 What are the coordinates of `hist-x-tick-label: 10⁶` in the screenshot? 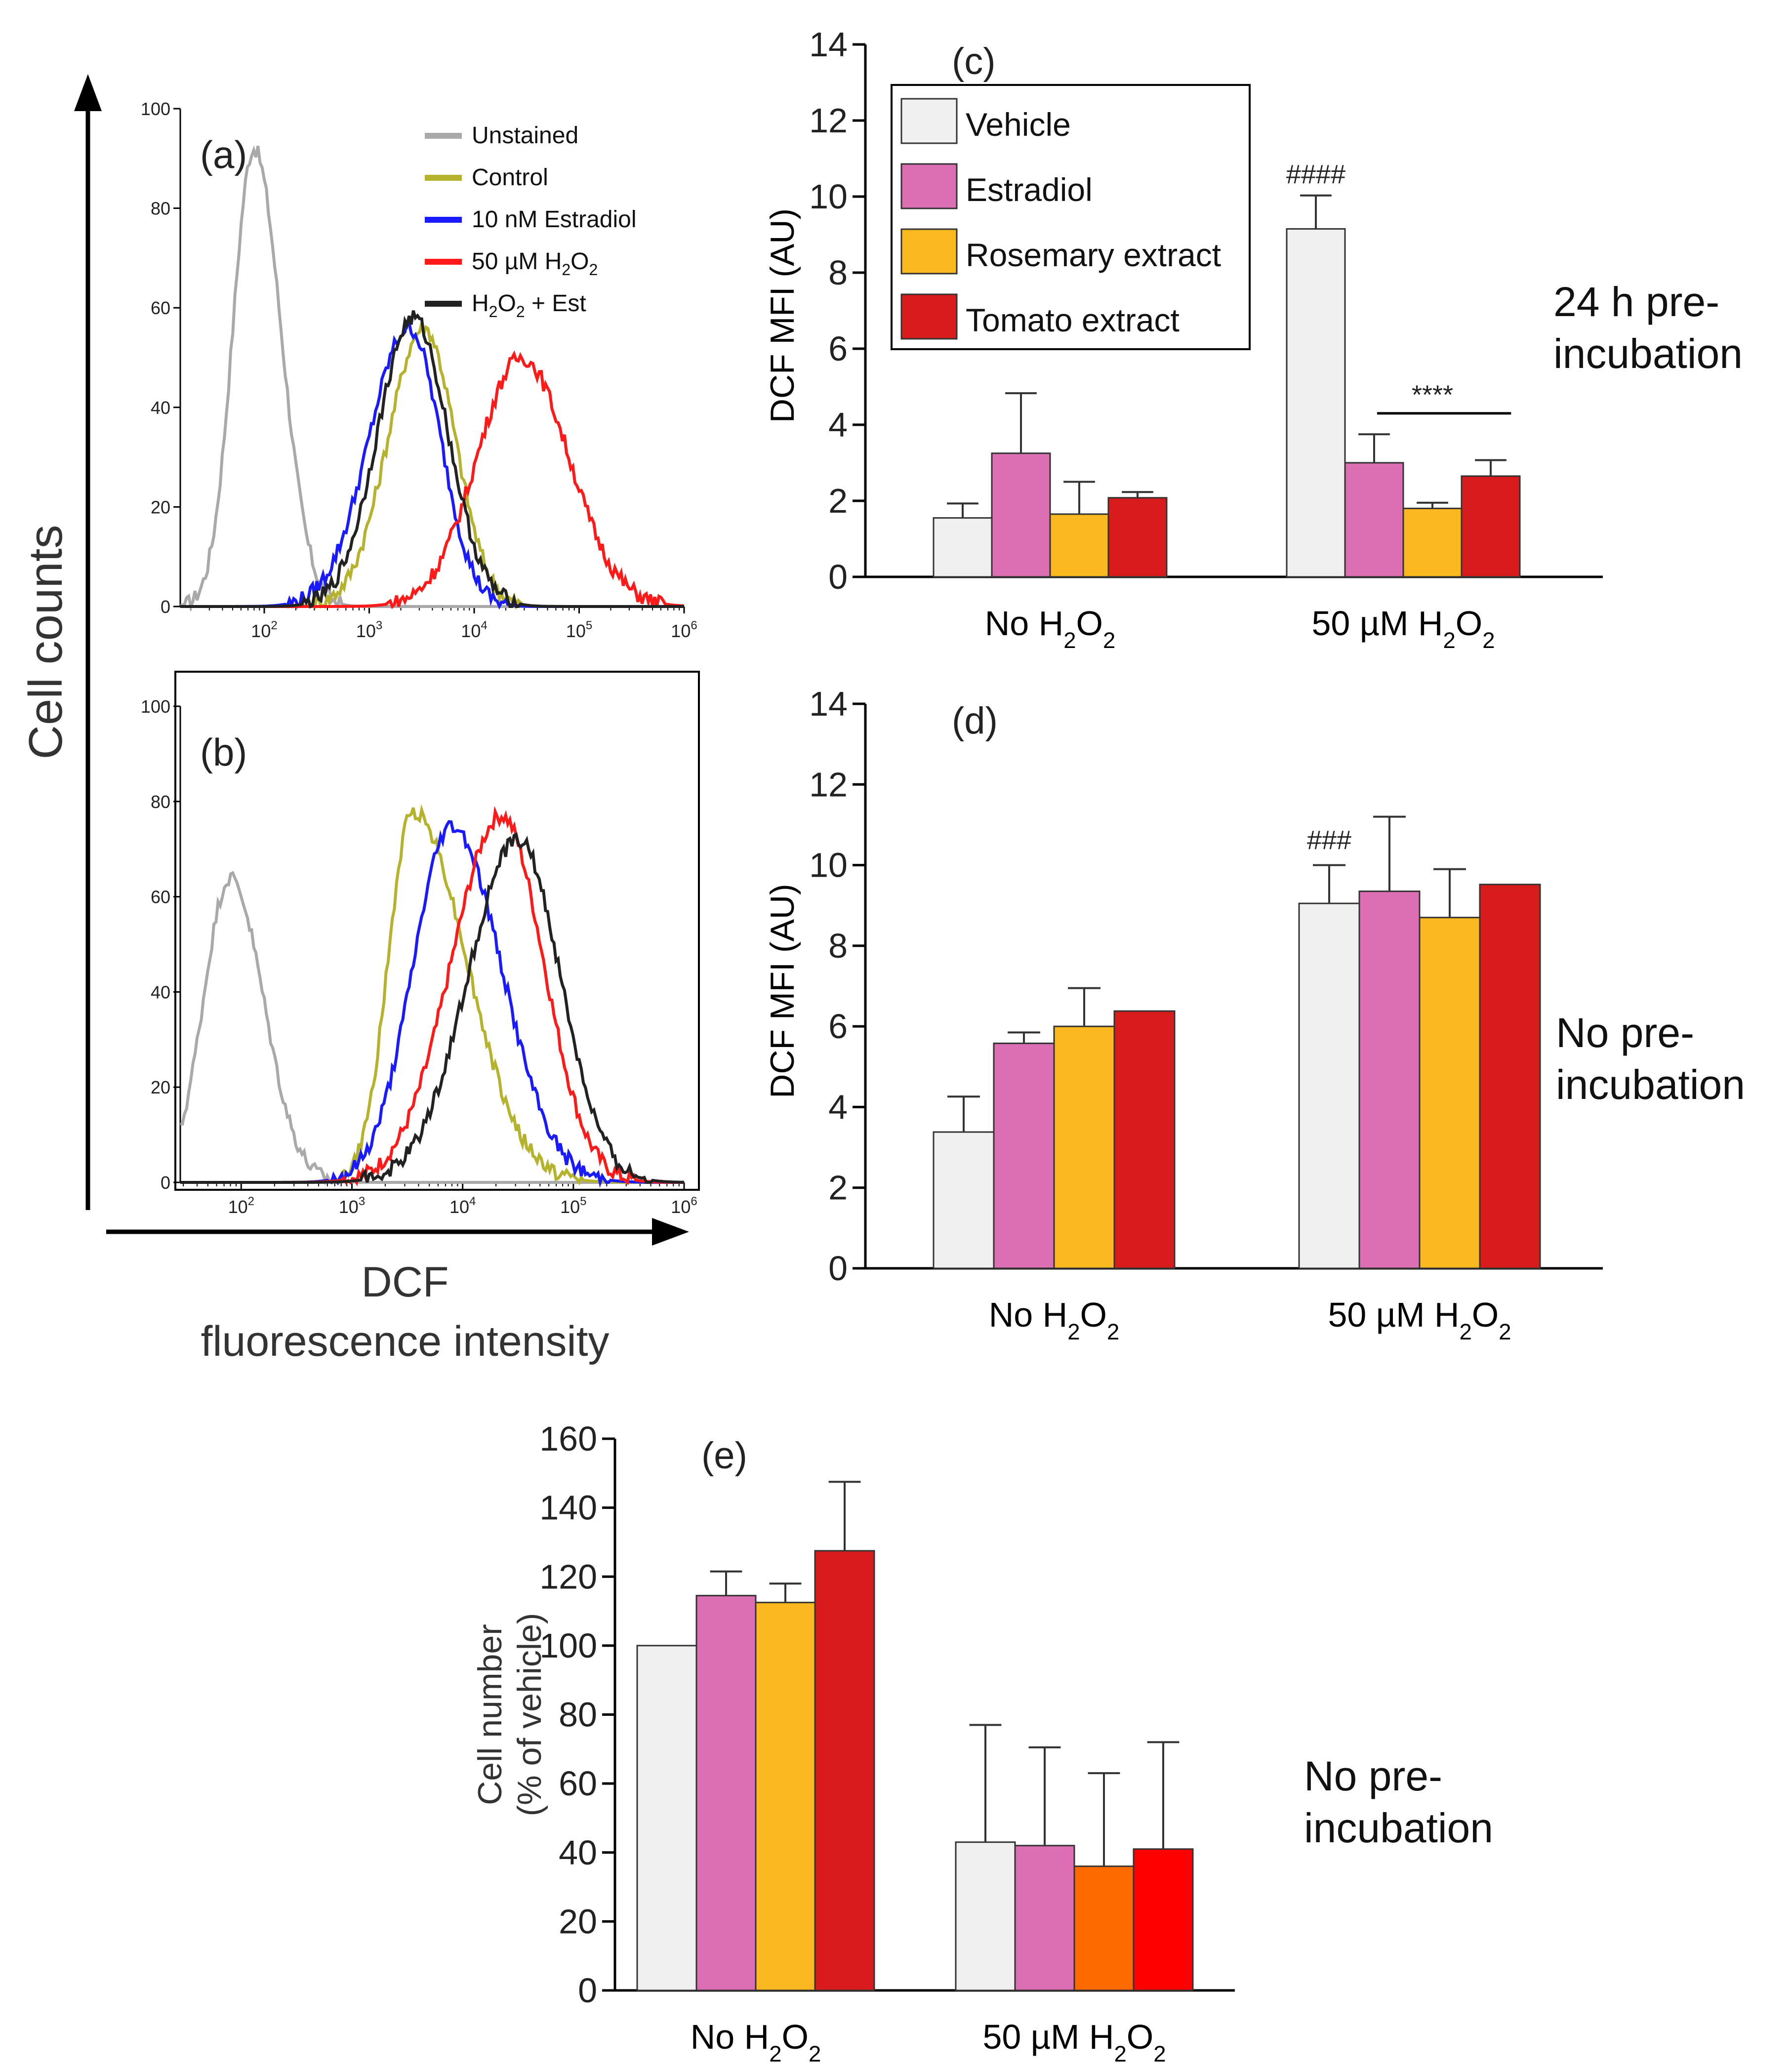 It's located at (684, 1206).